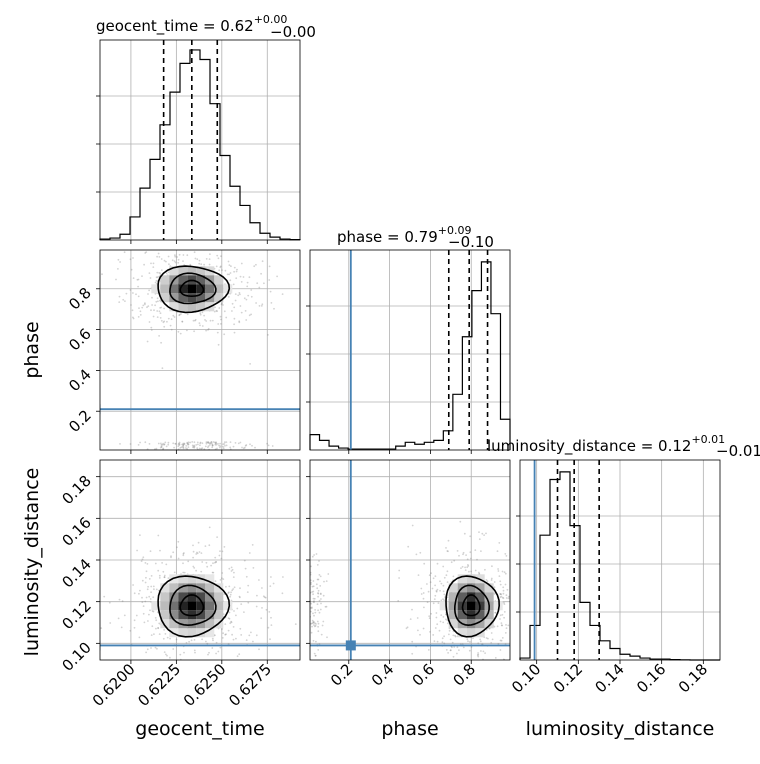 This screenshot has width=760, height=764. Describe the element at coordinates (80, 340) in the screenshot. I see `ytick-label-phase-2: 0.6` at that location.